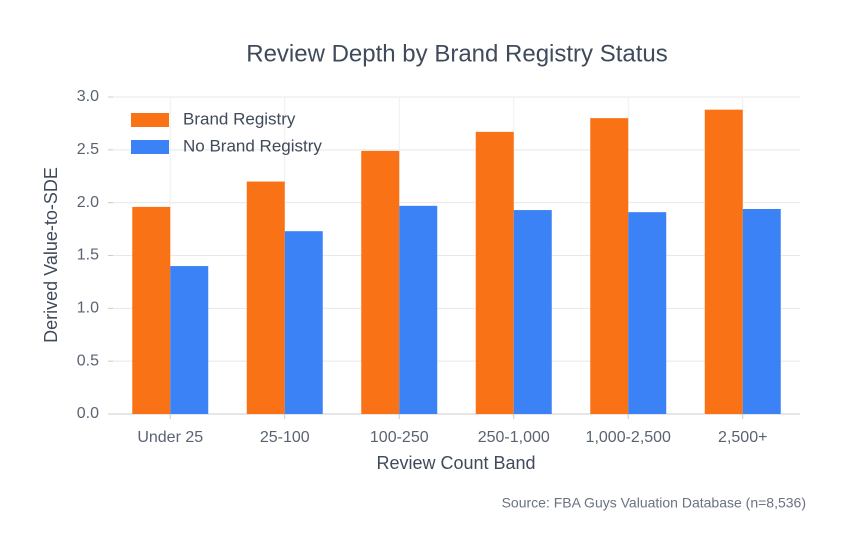  What do you see at coordinates (51, 255) in the screenshot?
I see `y-axis-label: Derived Value-to-SDE` at bounding box center [51, 255].